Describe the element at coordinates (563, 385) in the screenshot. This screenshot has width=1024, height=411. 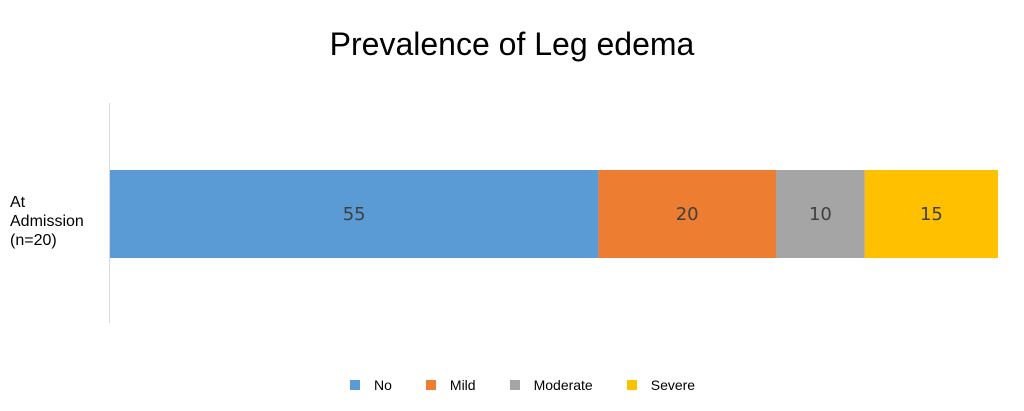
I see `legend-label-moderate: Moderate` at that location.